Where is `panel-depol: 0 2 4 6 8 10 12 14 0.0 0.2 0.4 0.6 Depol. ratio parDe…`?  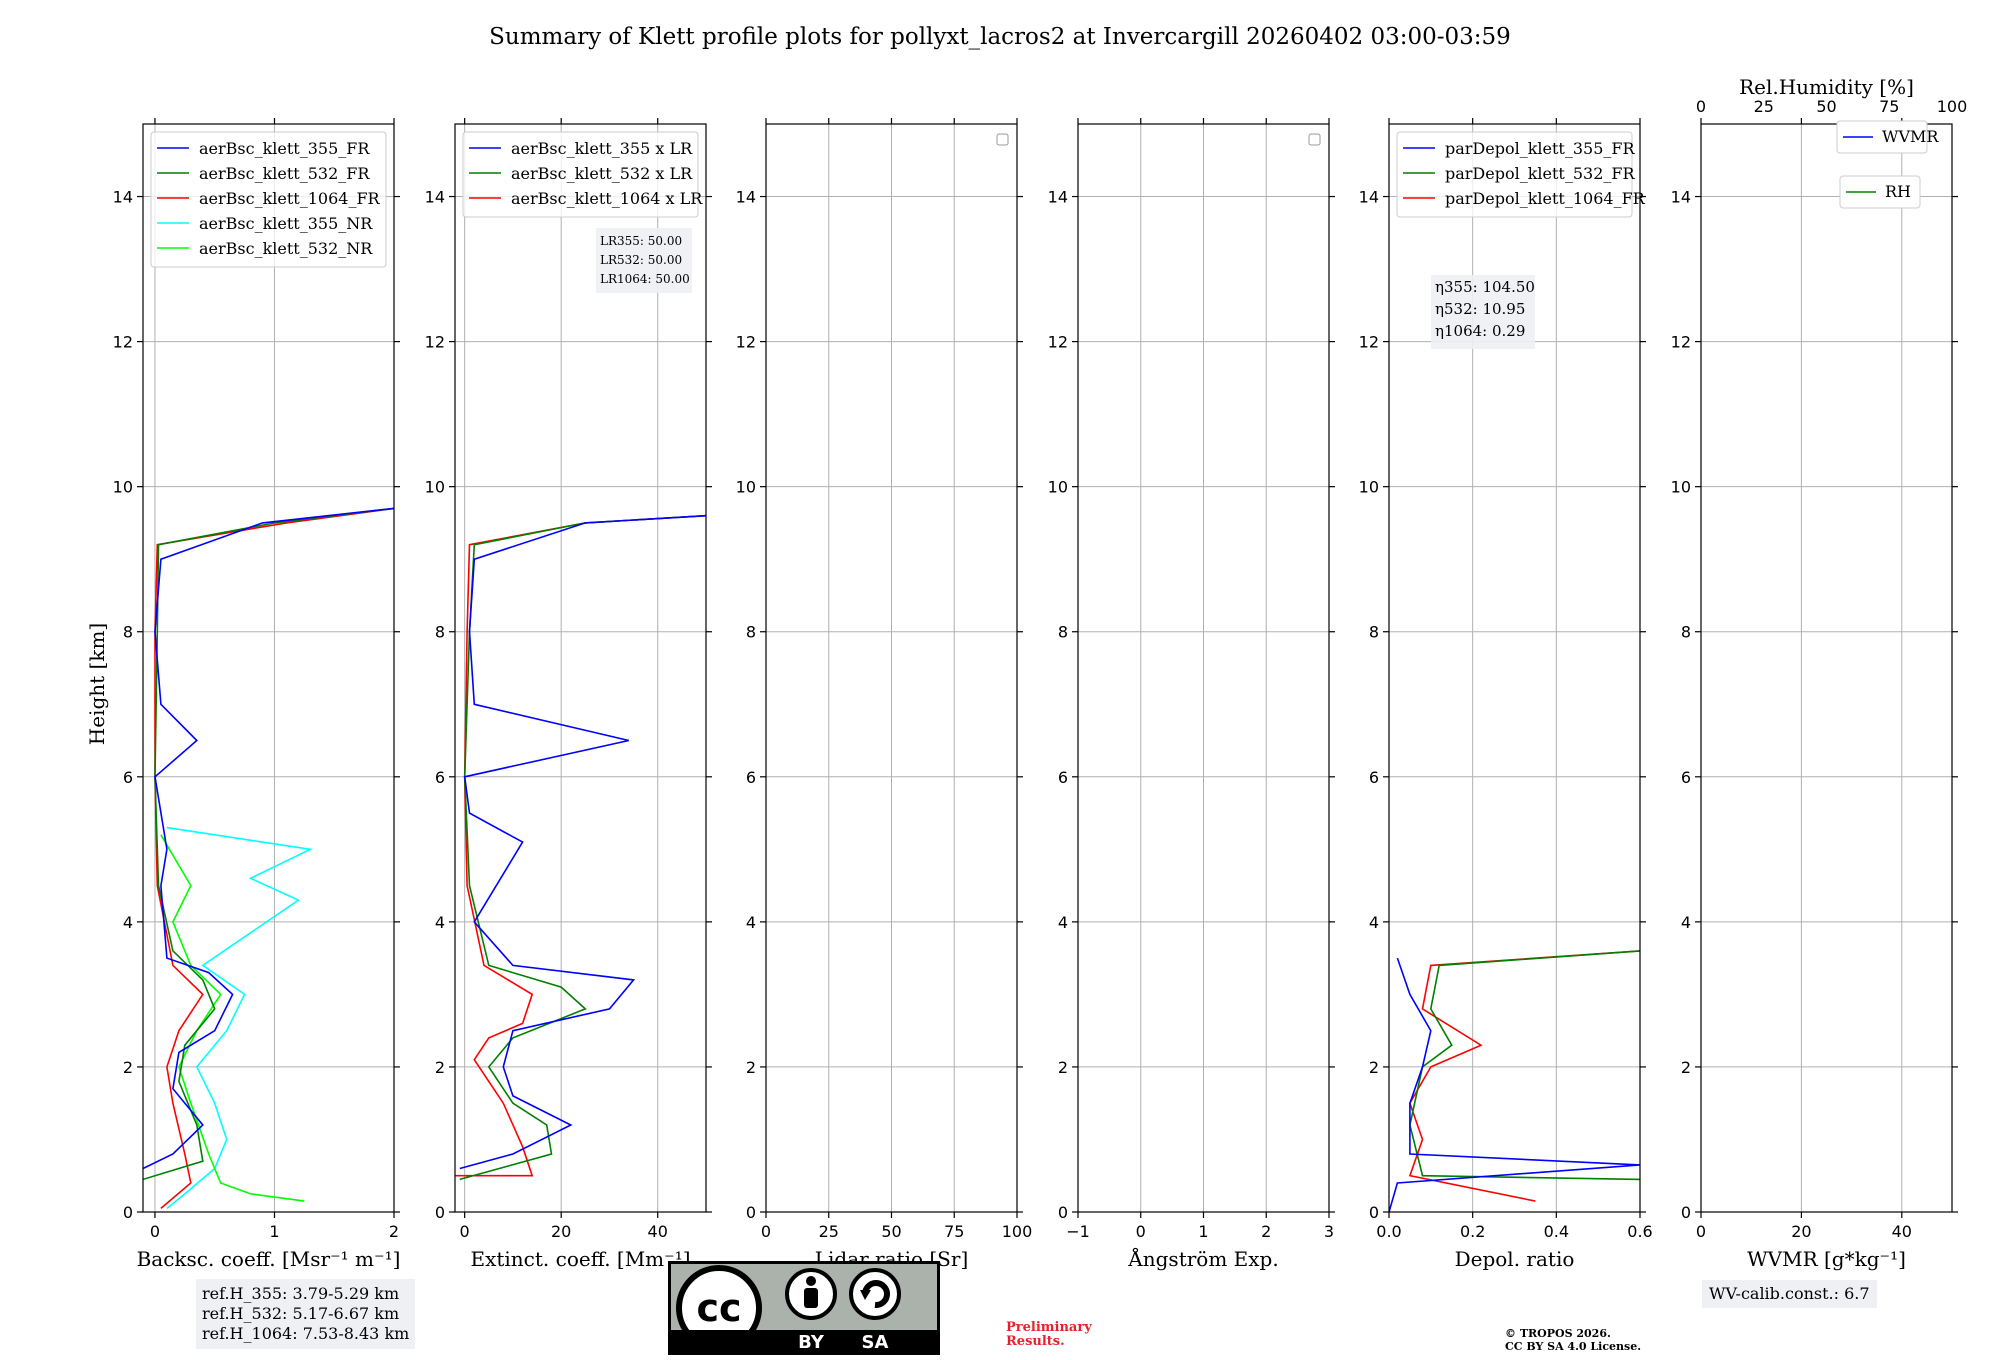
panel-depol: 0 2 4 6 8 10 12 14 0.0 0.2 0.4 0.6 Depol. ratio parDe… is located at coordinates (1506, 694).